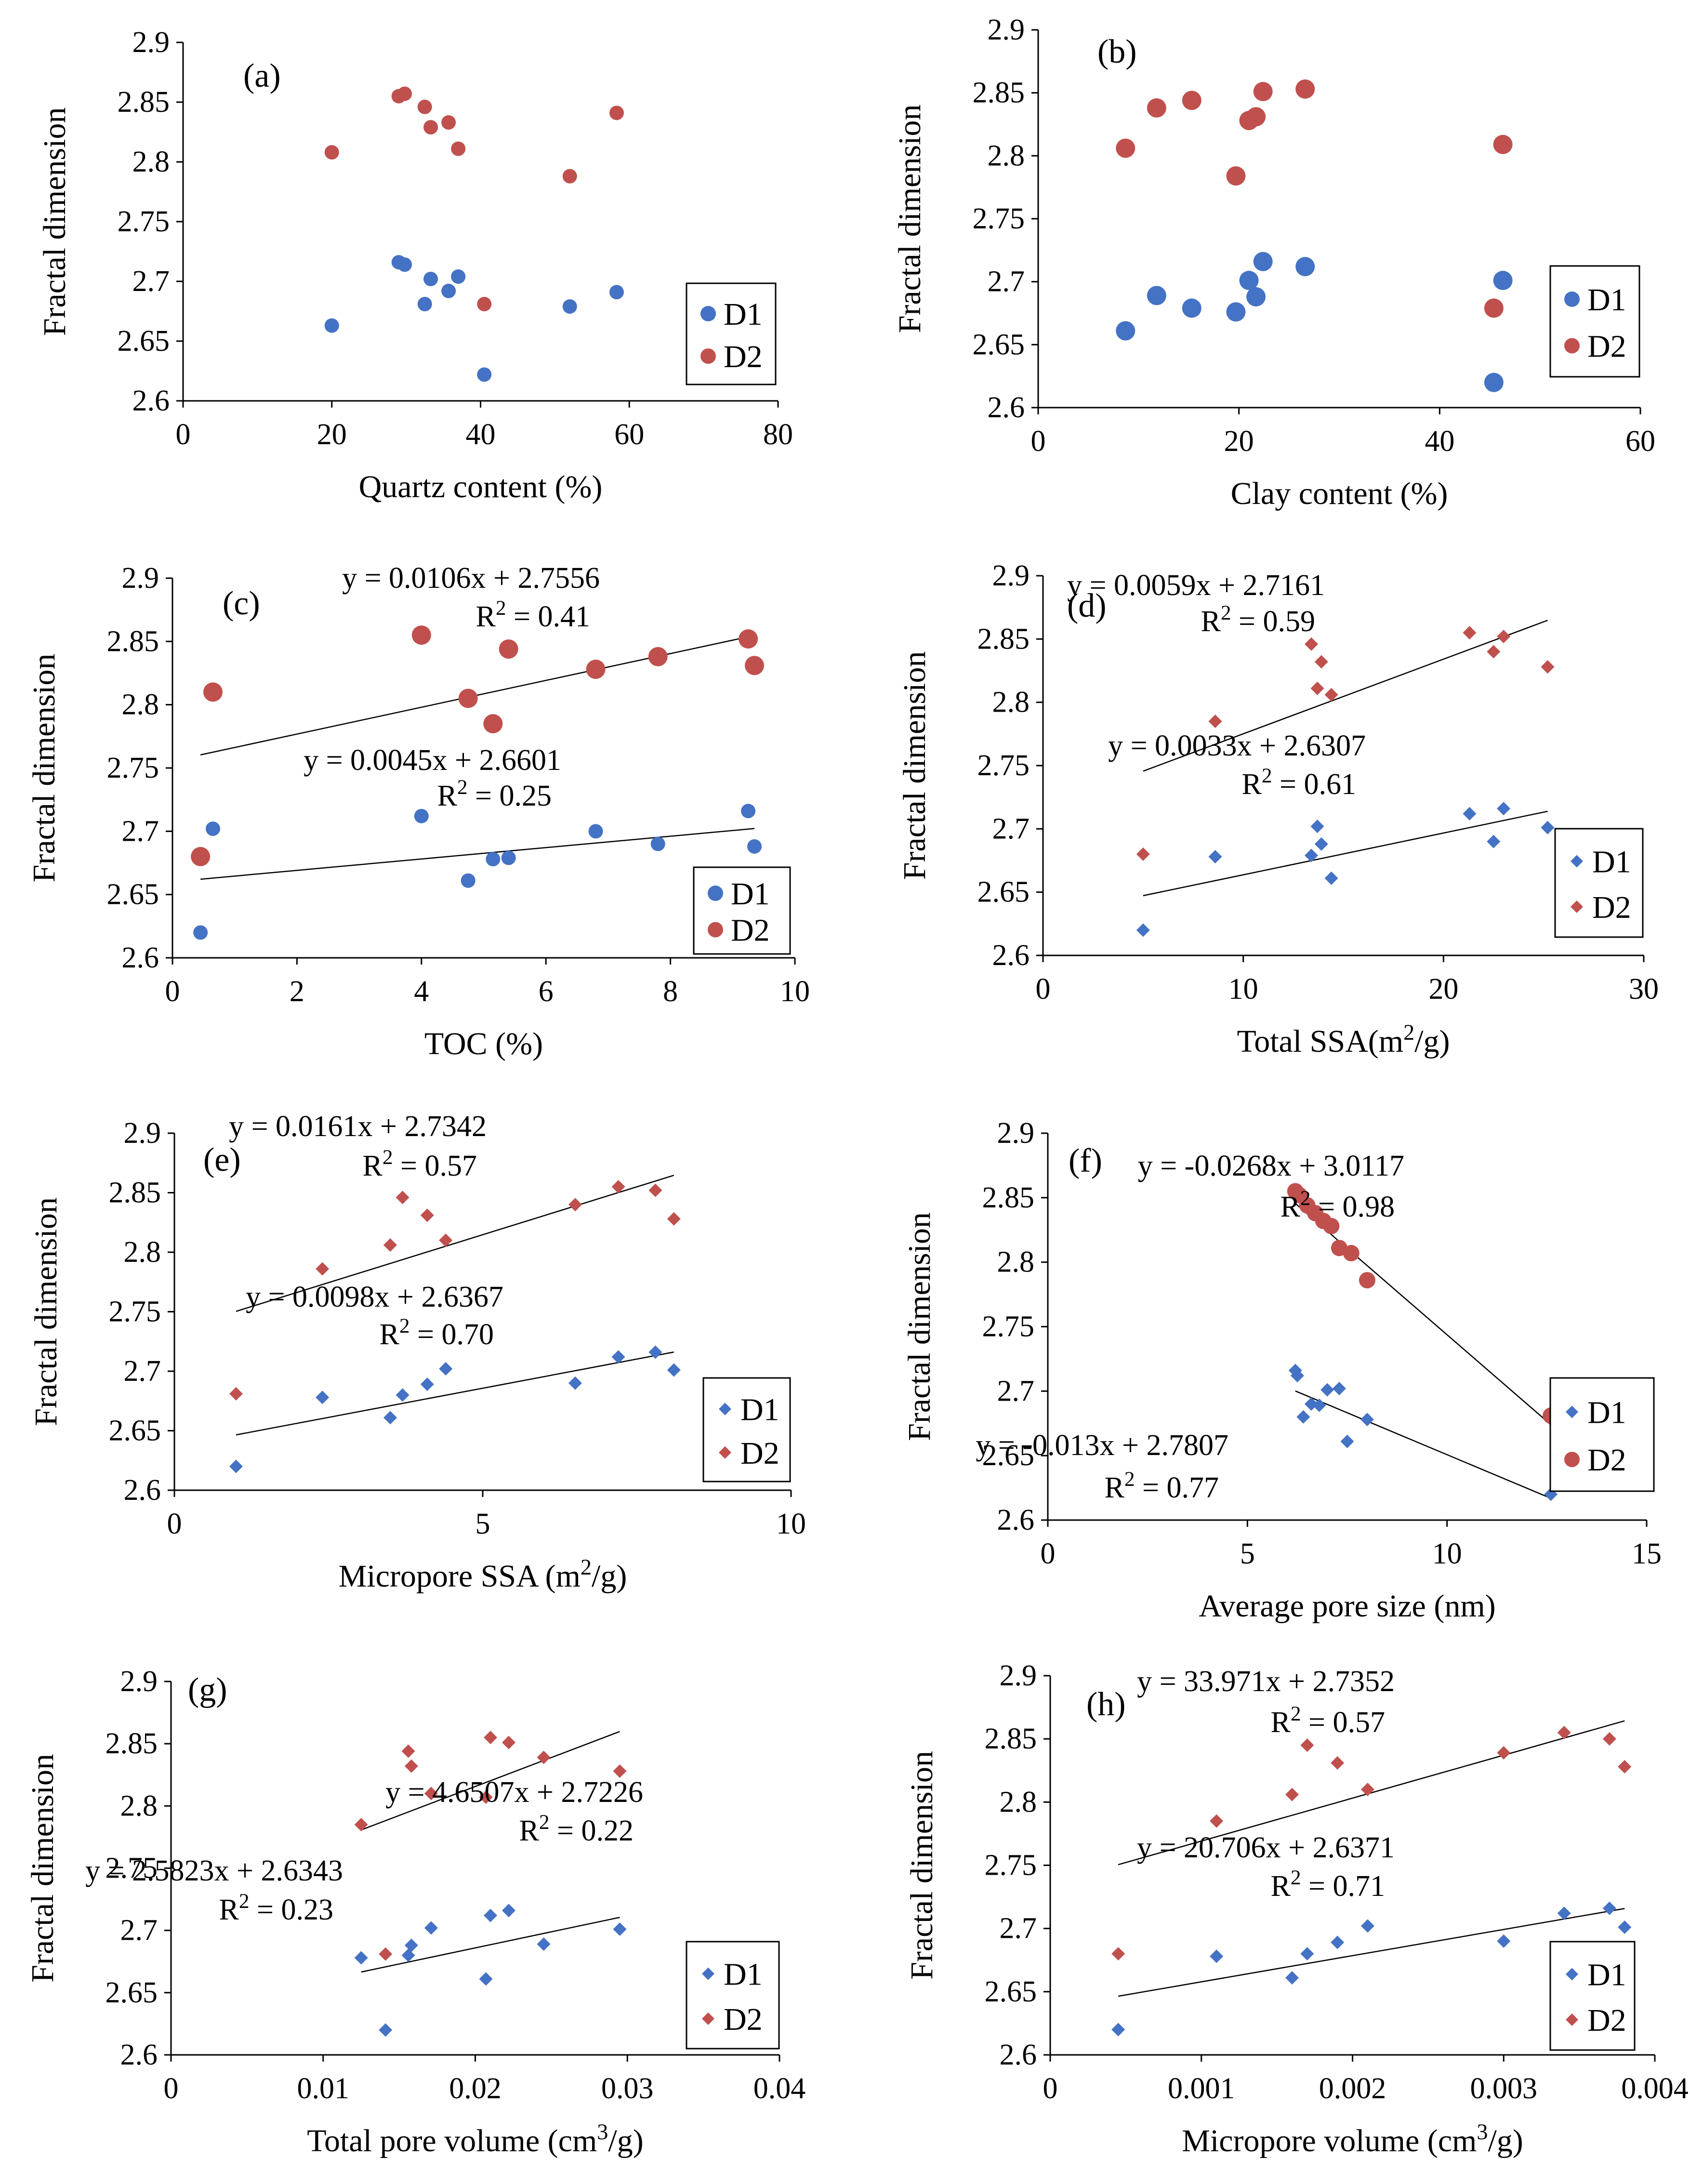 The image size is (1690, 2184). I want to click on legend-label: D2, so click(760, 1454).